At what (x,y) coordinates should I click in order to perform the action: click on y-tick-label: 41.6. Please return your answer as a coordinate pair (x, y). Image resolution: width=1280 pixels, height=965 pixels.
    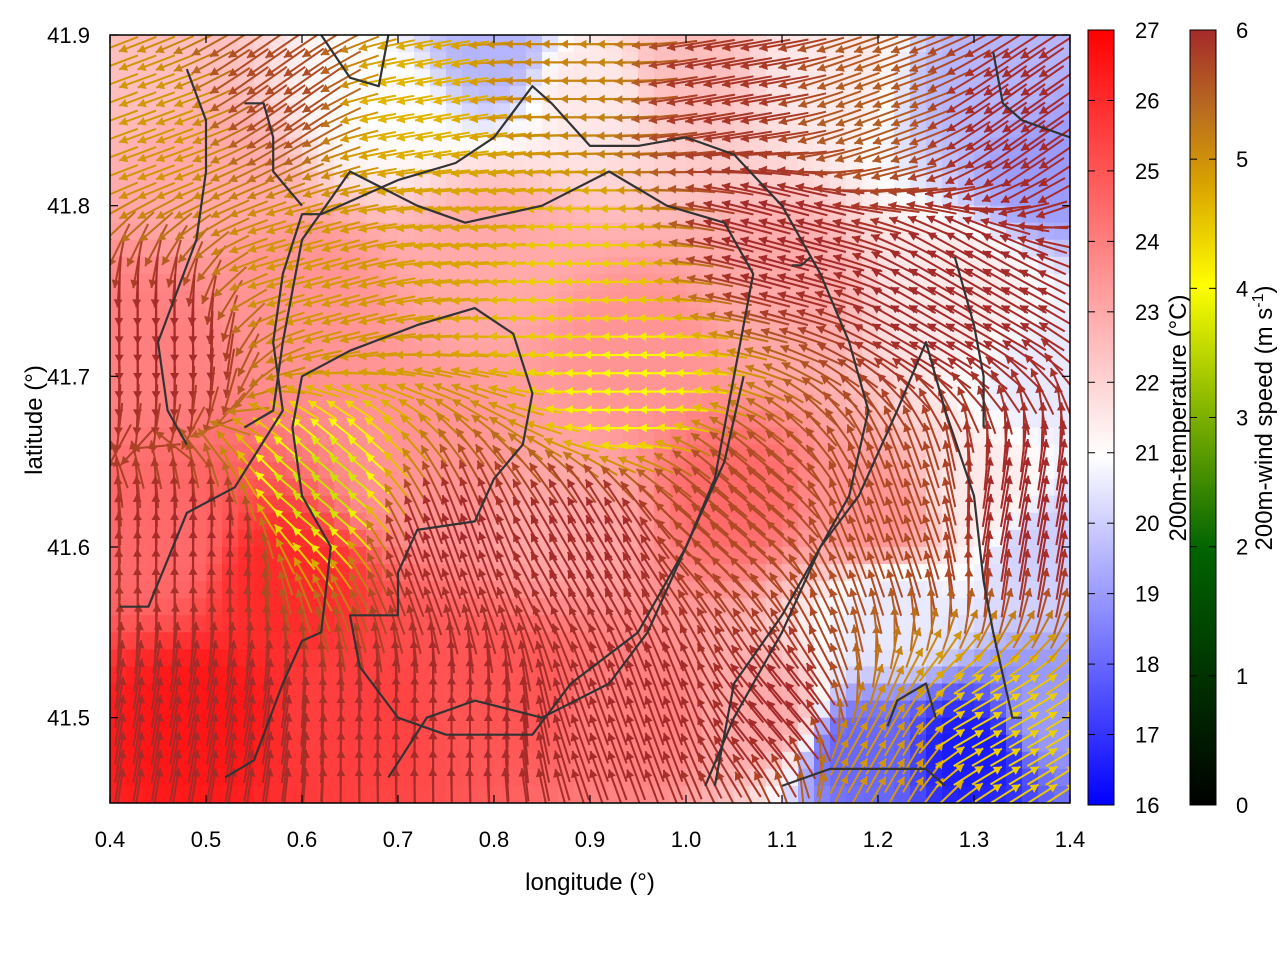
    Looking at the image, I should click on (68, 547).